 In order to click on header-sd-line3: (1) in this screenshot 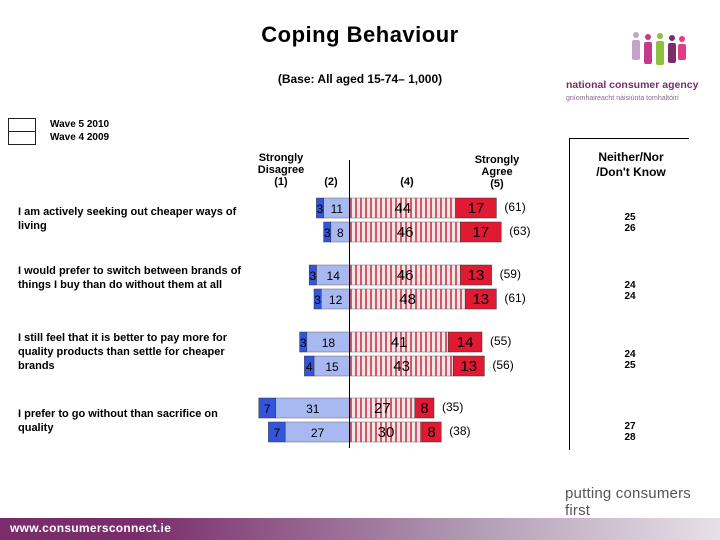, I will do `click(281, 182)`.